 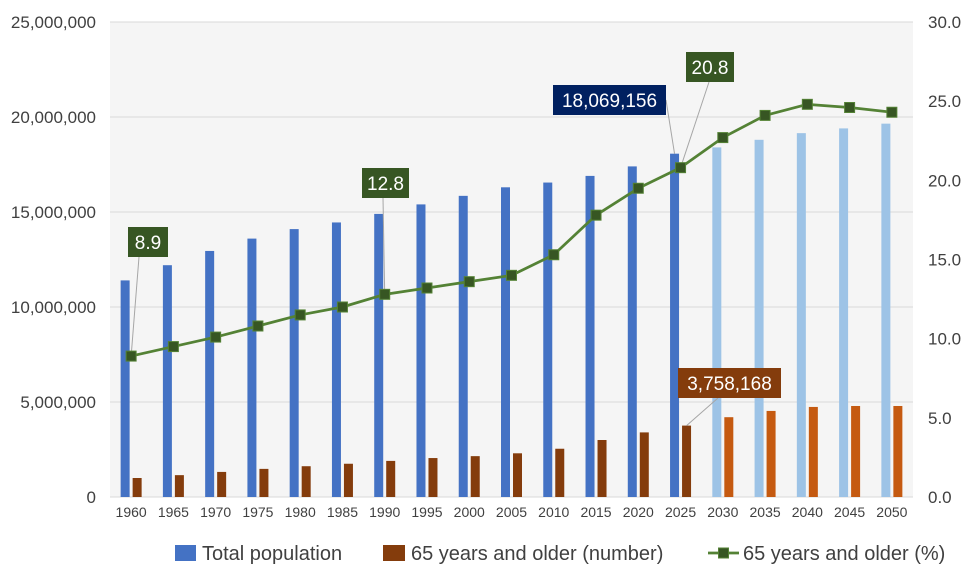 What do you see at coordinates (940, 418) in the screenshot?
I see `right-axis-tick-label: 5.0` at bounding box center [940, 418].